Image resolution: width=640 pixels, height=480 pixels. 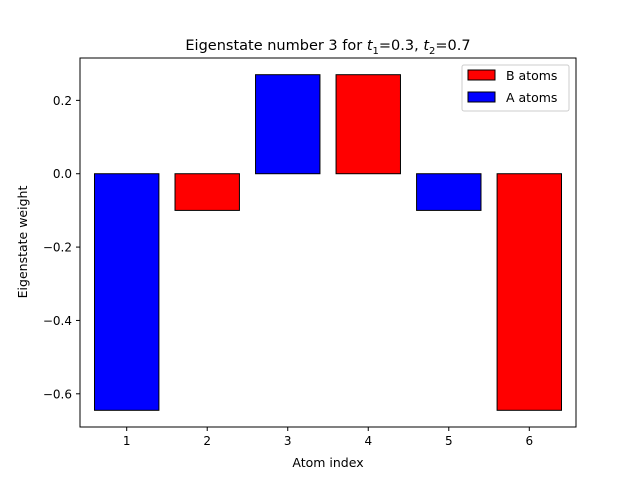 I want to click on y-tick-label: −0.2, so click(x=57, y=248).